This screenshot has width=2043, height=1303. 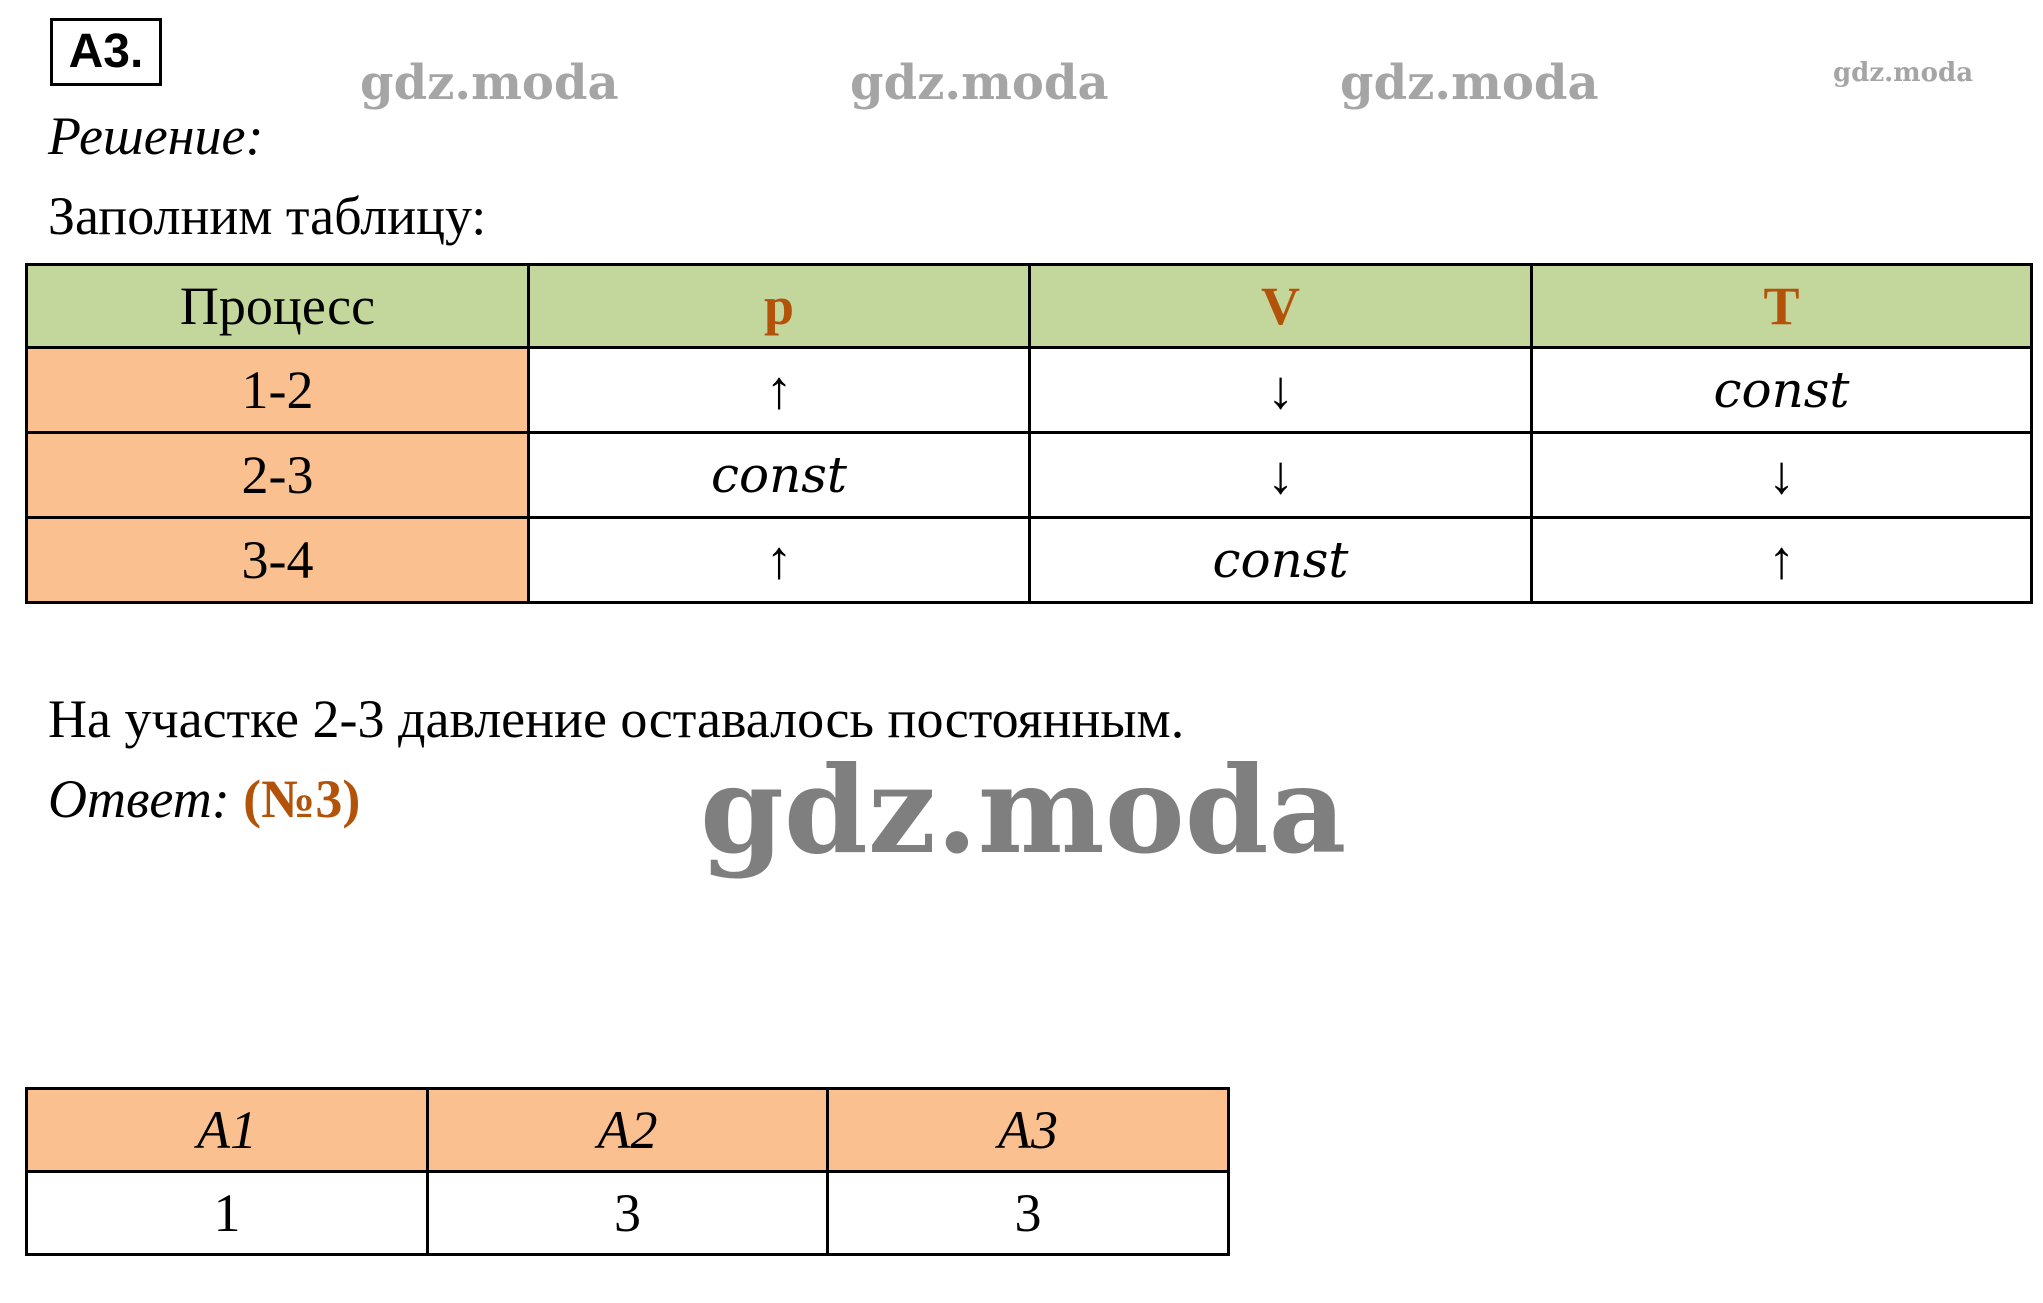 What do you see at coordinates (277, 306) in the screenshot?
I see `header-cell: Процесс` at bounding box center [277, 306].